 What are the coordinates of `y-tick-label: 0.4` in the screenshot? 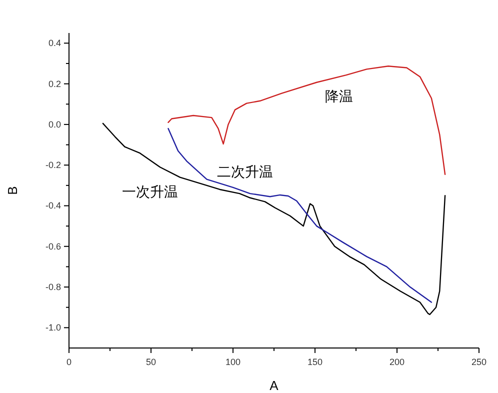 It's located at (54, 43).